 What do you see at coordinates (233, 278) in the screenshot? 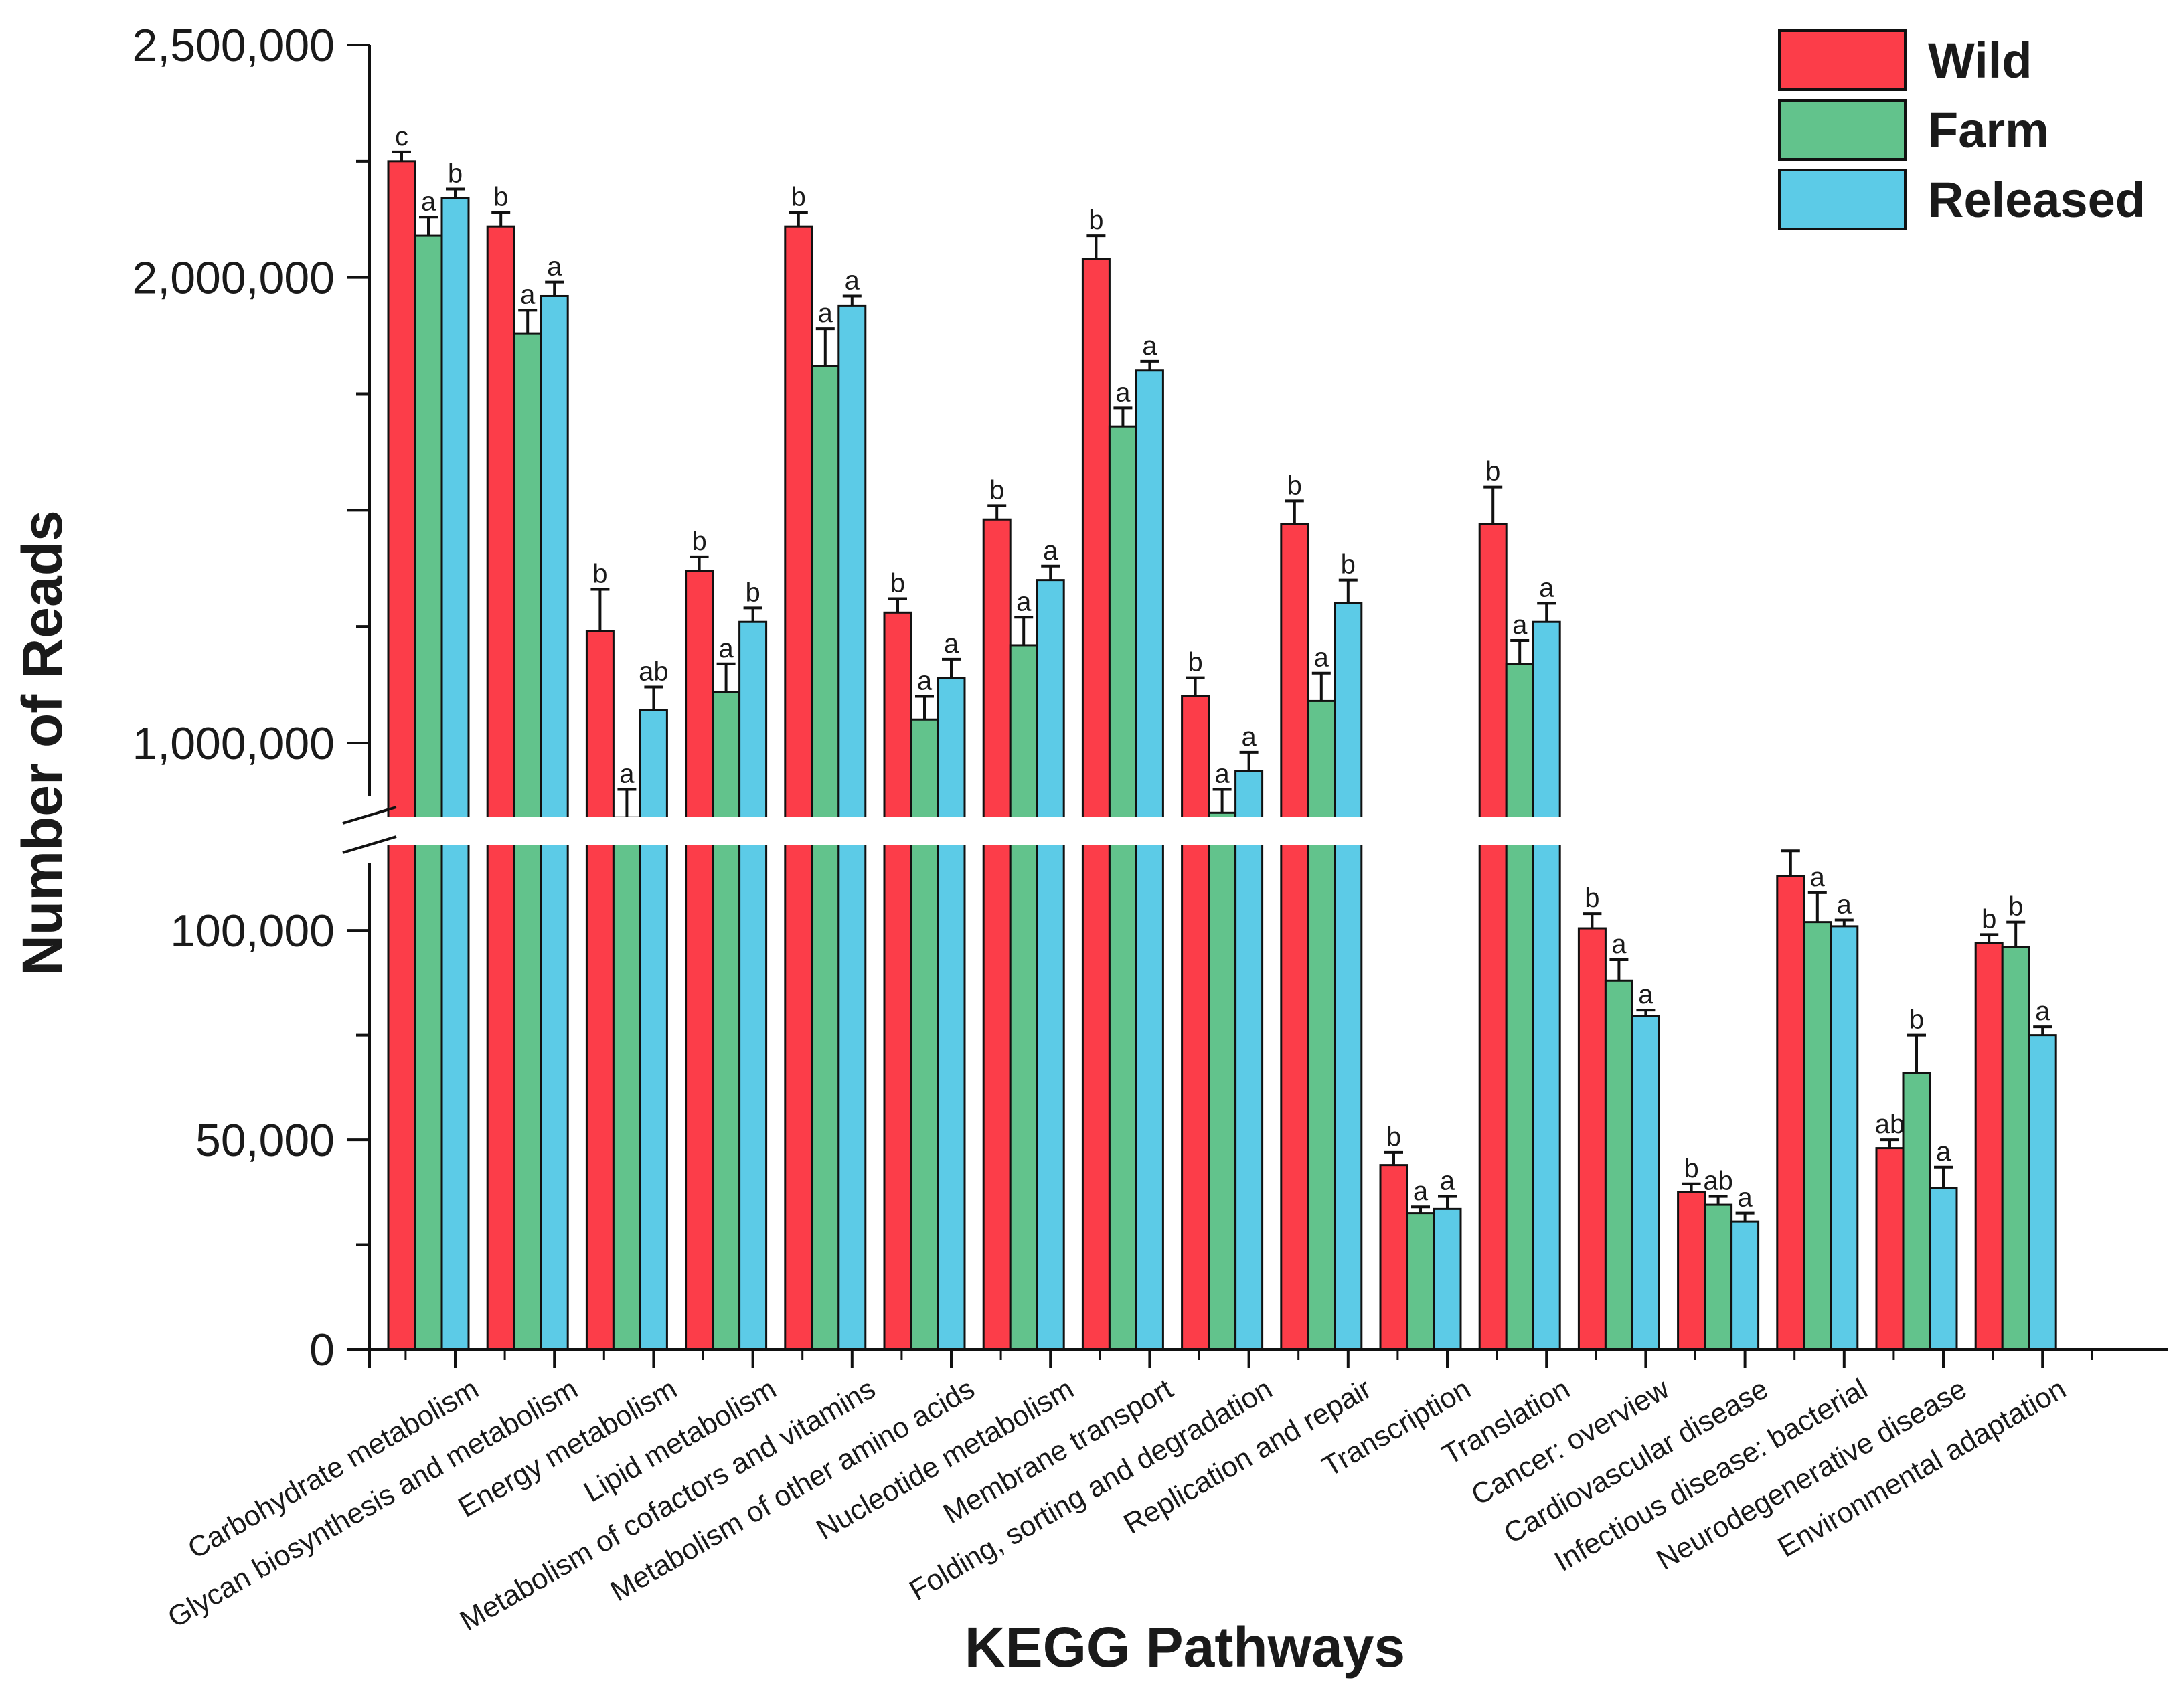
I see `y-tick-label: 2,000,000` at bounding box center [233, 278].